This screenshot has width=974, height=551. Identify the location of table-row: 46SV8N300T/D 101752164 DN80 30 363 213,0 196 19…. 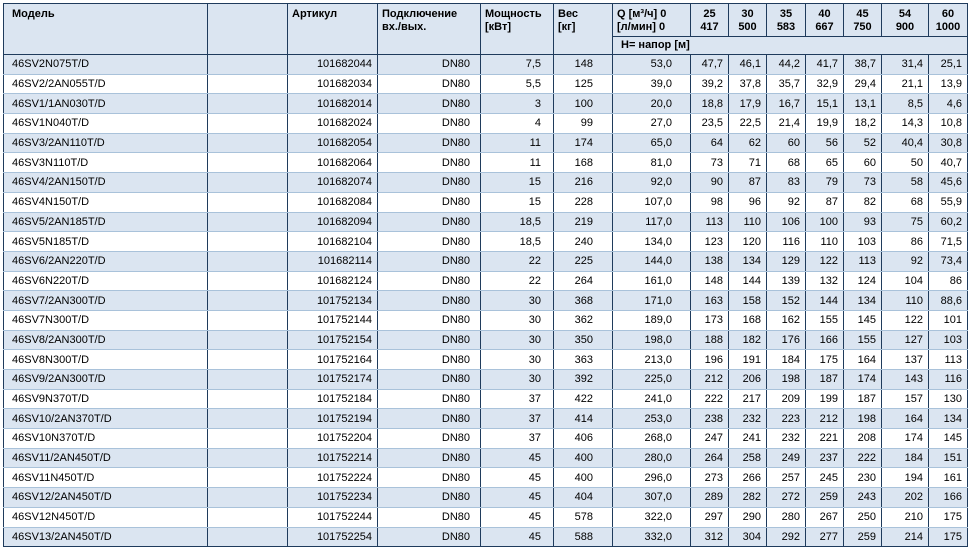
(485, 359).